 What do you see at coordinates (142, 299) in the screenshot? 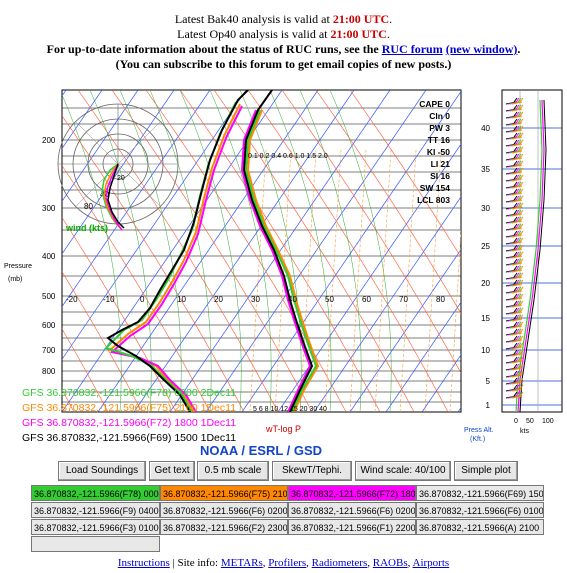
I see `temp-tick-0: 0` at bounding box center [142, 299].